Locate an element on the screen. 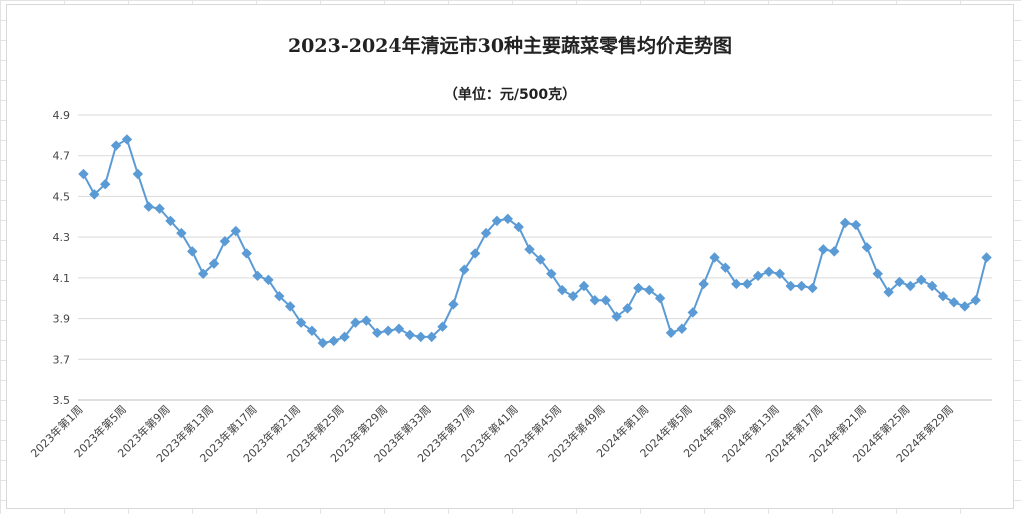  y-tick-label: 4.1 is located at coordinates (62, 278).